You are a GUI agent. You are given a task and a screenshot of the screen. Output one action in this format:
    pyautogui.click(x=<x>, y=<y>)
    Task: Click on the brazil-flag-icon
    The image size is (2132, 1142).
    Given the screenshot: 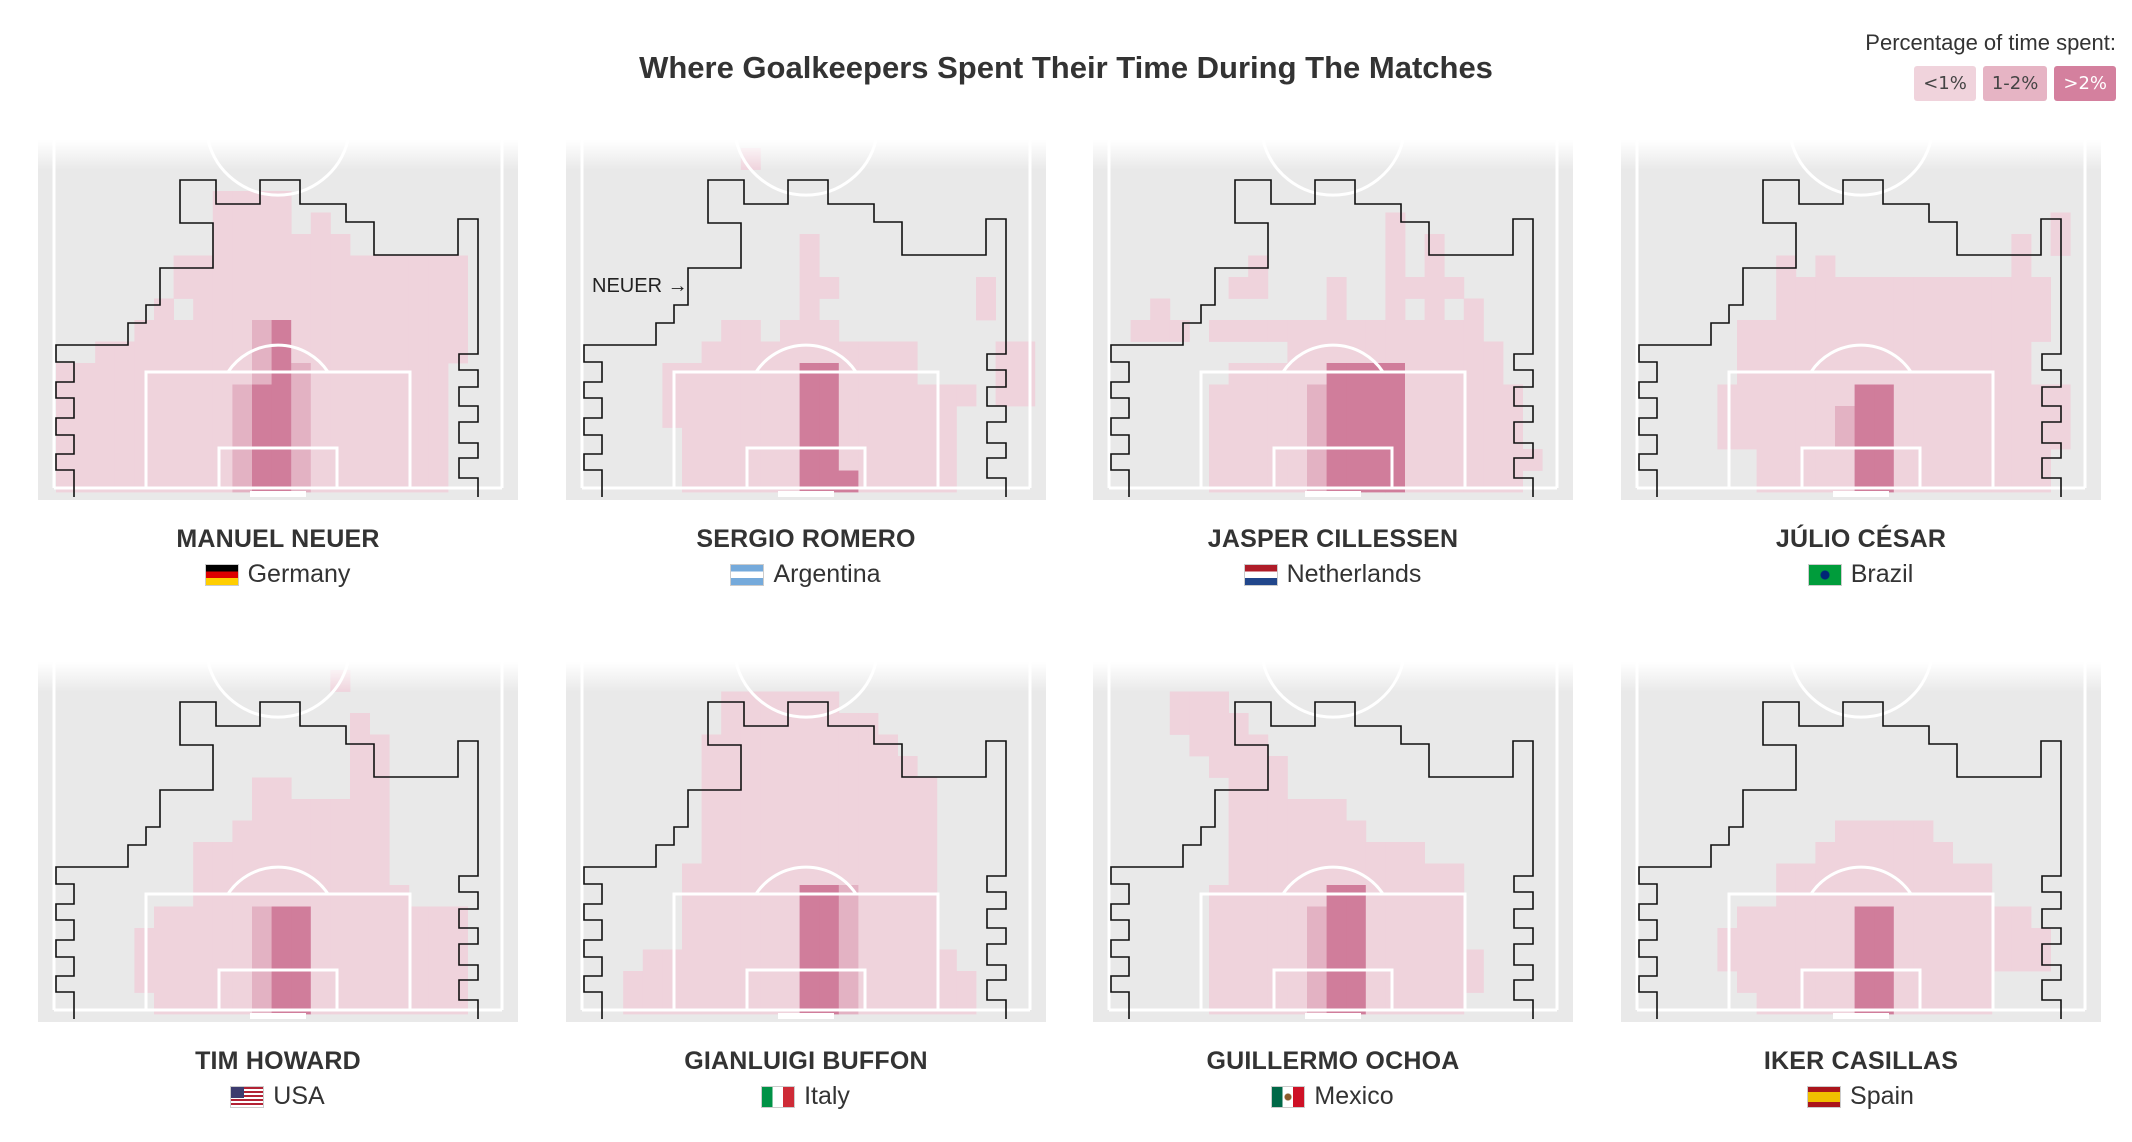 What is the action you would take?
    pyautogui.click(x=1824, y=574)
    